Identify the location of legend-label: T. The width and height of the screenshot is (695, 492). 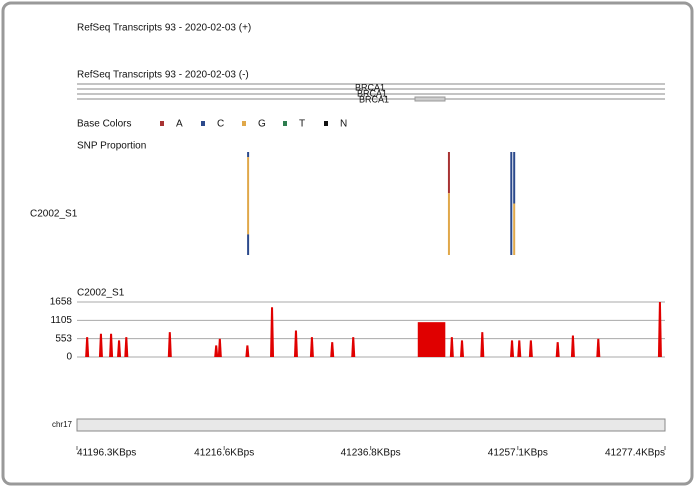
(302, 124).